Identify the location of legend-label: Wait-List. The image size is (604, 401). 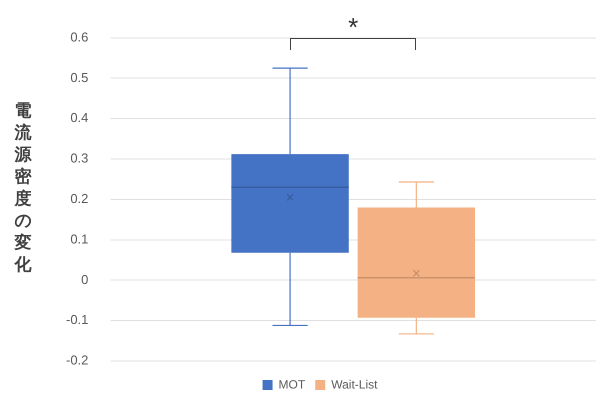
(354, 384).